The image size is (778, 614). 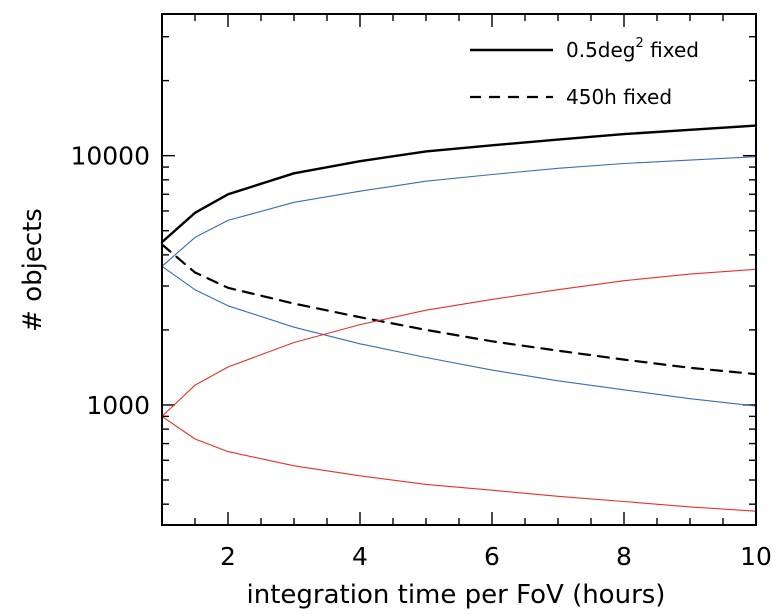 I want to click on x-axis-label: integration time per FoV (hours), so click(x=456, y=595).